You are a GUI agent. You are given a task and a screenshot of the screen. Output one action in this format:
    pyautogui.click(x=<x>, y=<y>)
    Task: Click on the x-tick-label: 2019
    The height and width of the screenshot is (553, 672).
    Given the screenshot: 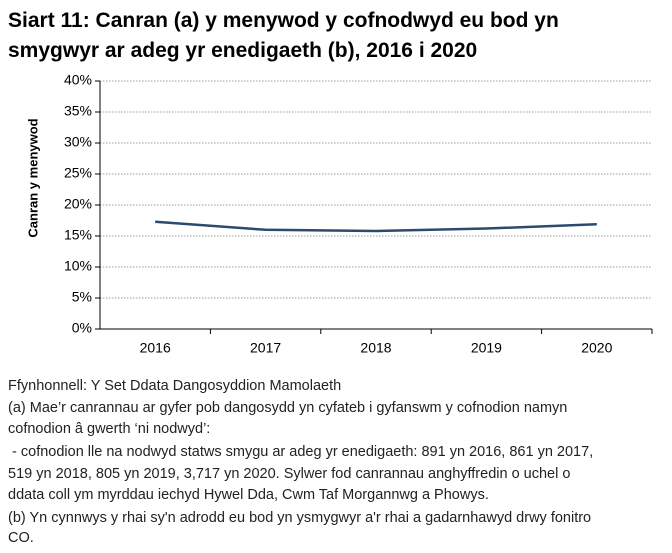 What is the action you would take?
    pyautogui.click(x=486, y=348)
    